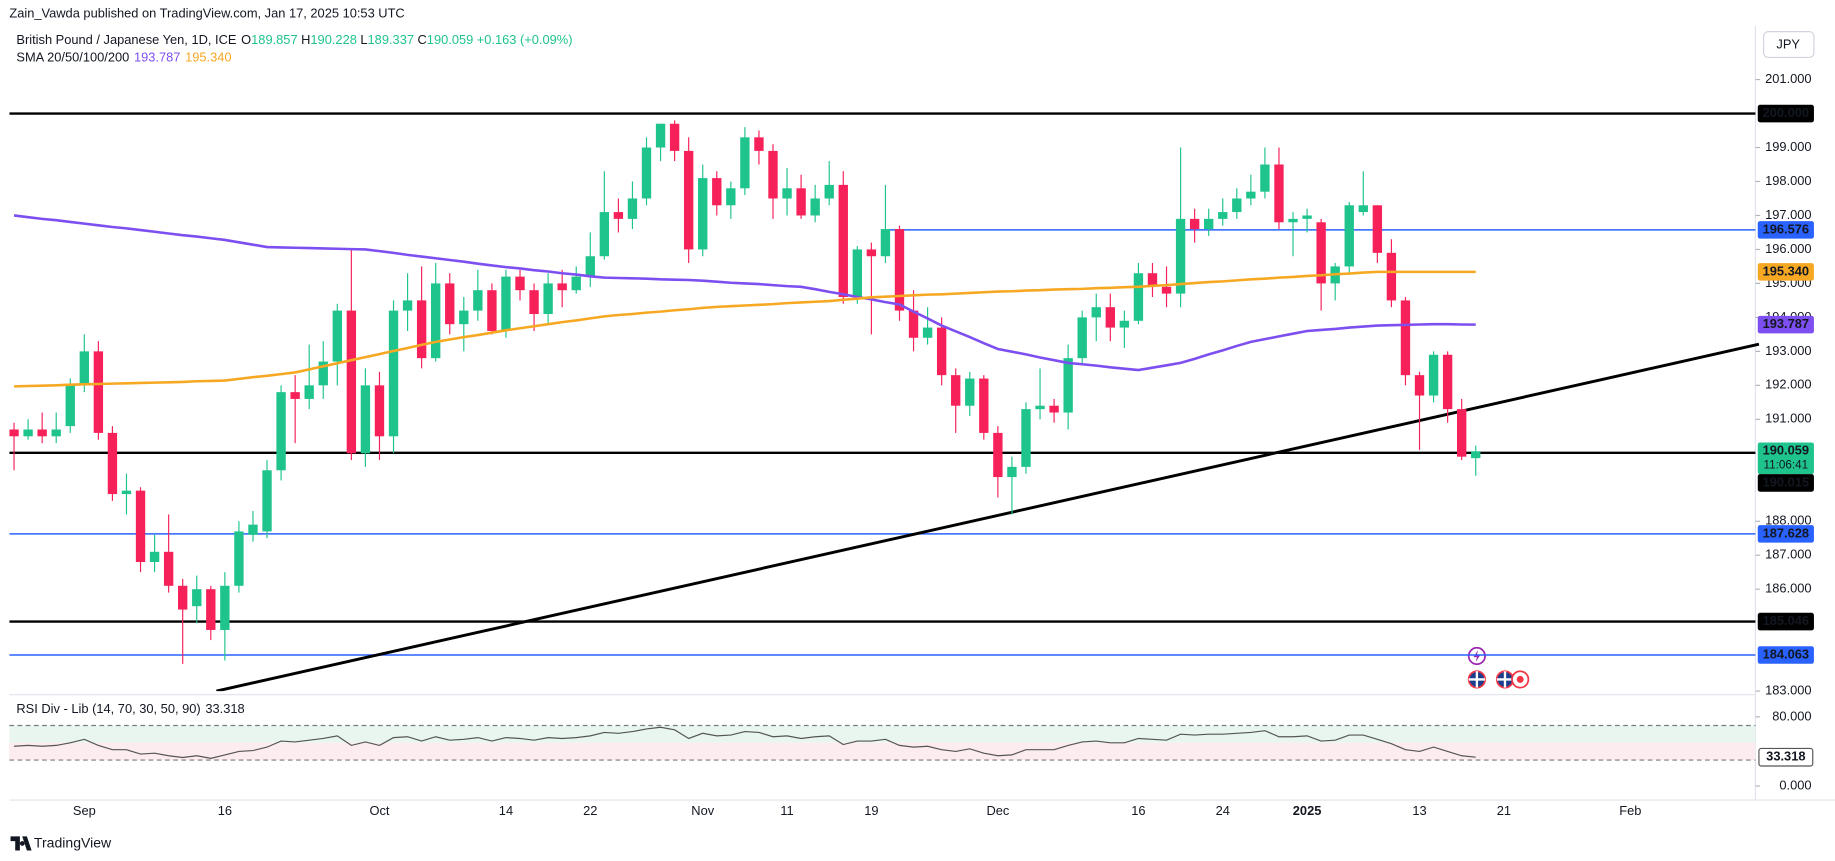 The height and width of the screenshot is (861, 1835). I want to click on currency-button-box, so click(1789, 44).